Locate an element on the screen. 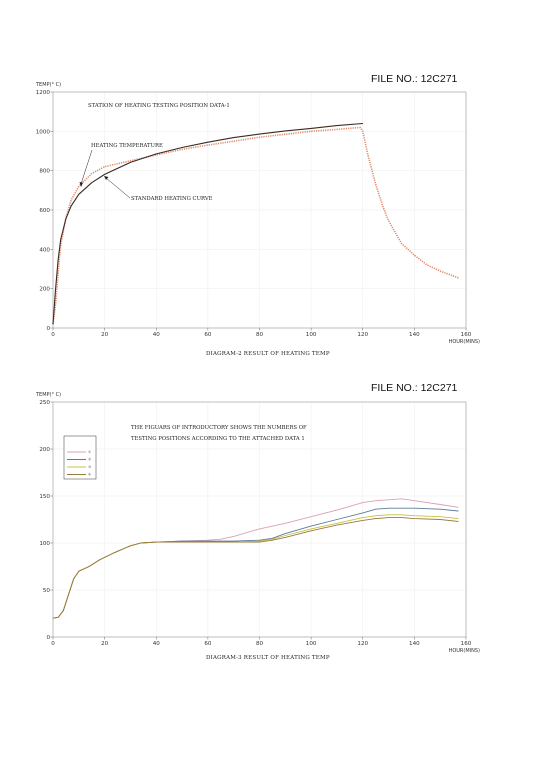  legend: ① ② ③ ④ is located at coordinates (80, 457).